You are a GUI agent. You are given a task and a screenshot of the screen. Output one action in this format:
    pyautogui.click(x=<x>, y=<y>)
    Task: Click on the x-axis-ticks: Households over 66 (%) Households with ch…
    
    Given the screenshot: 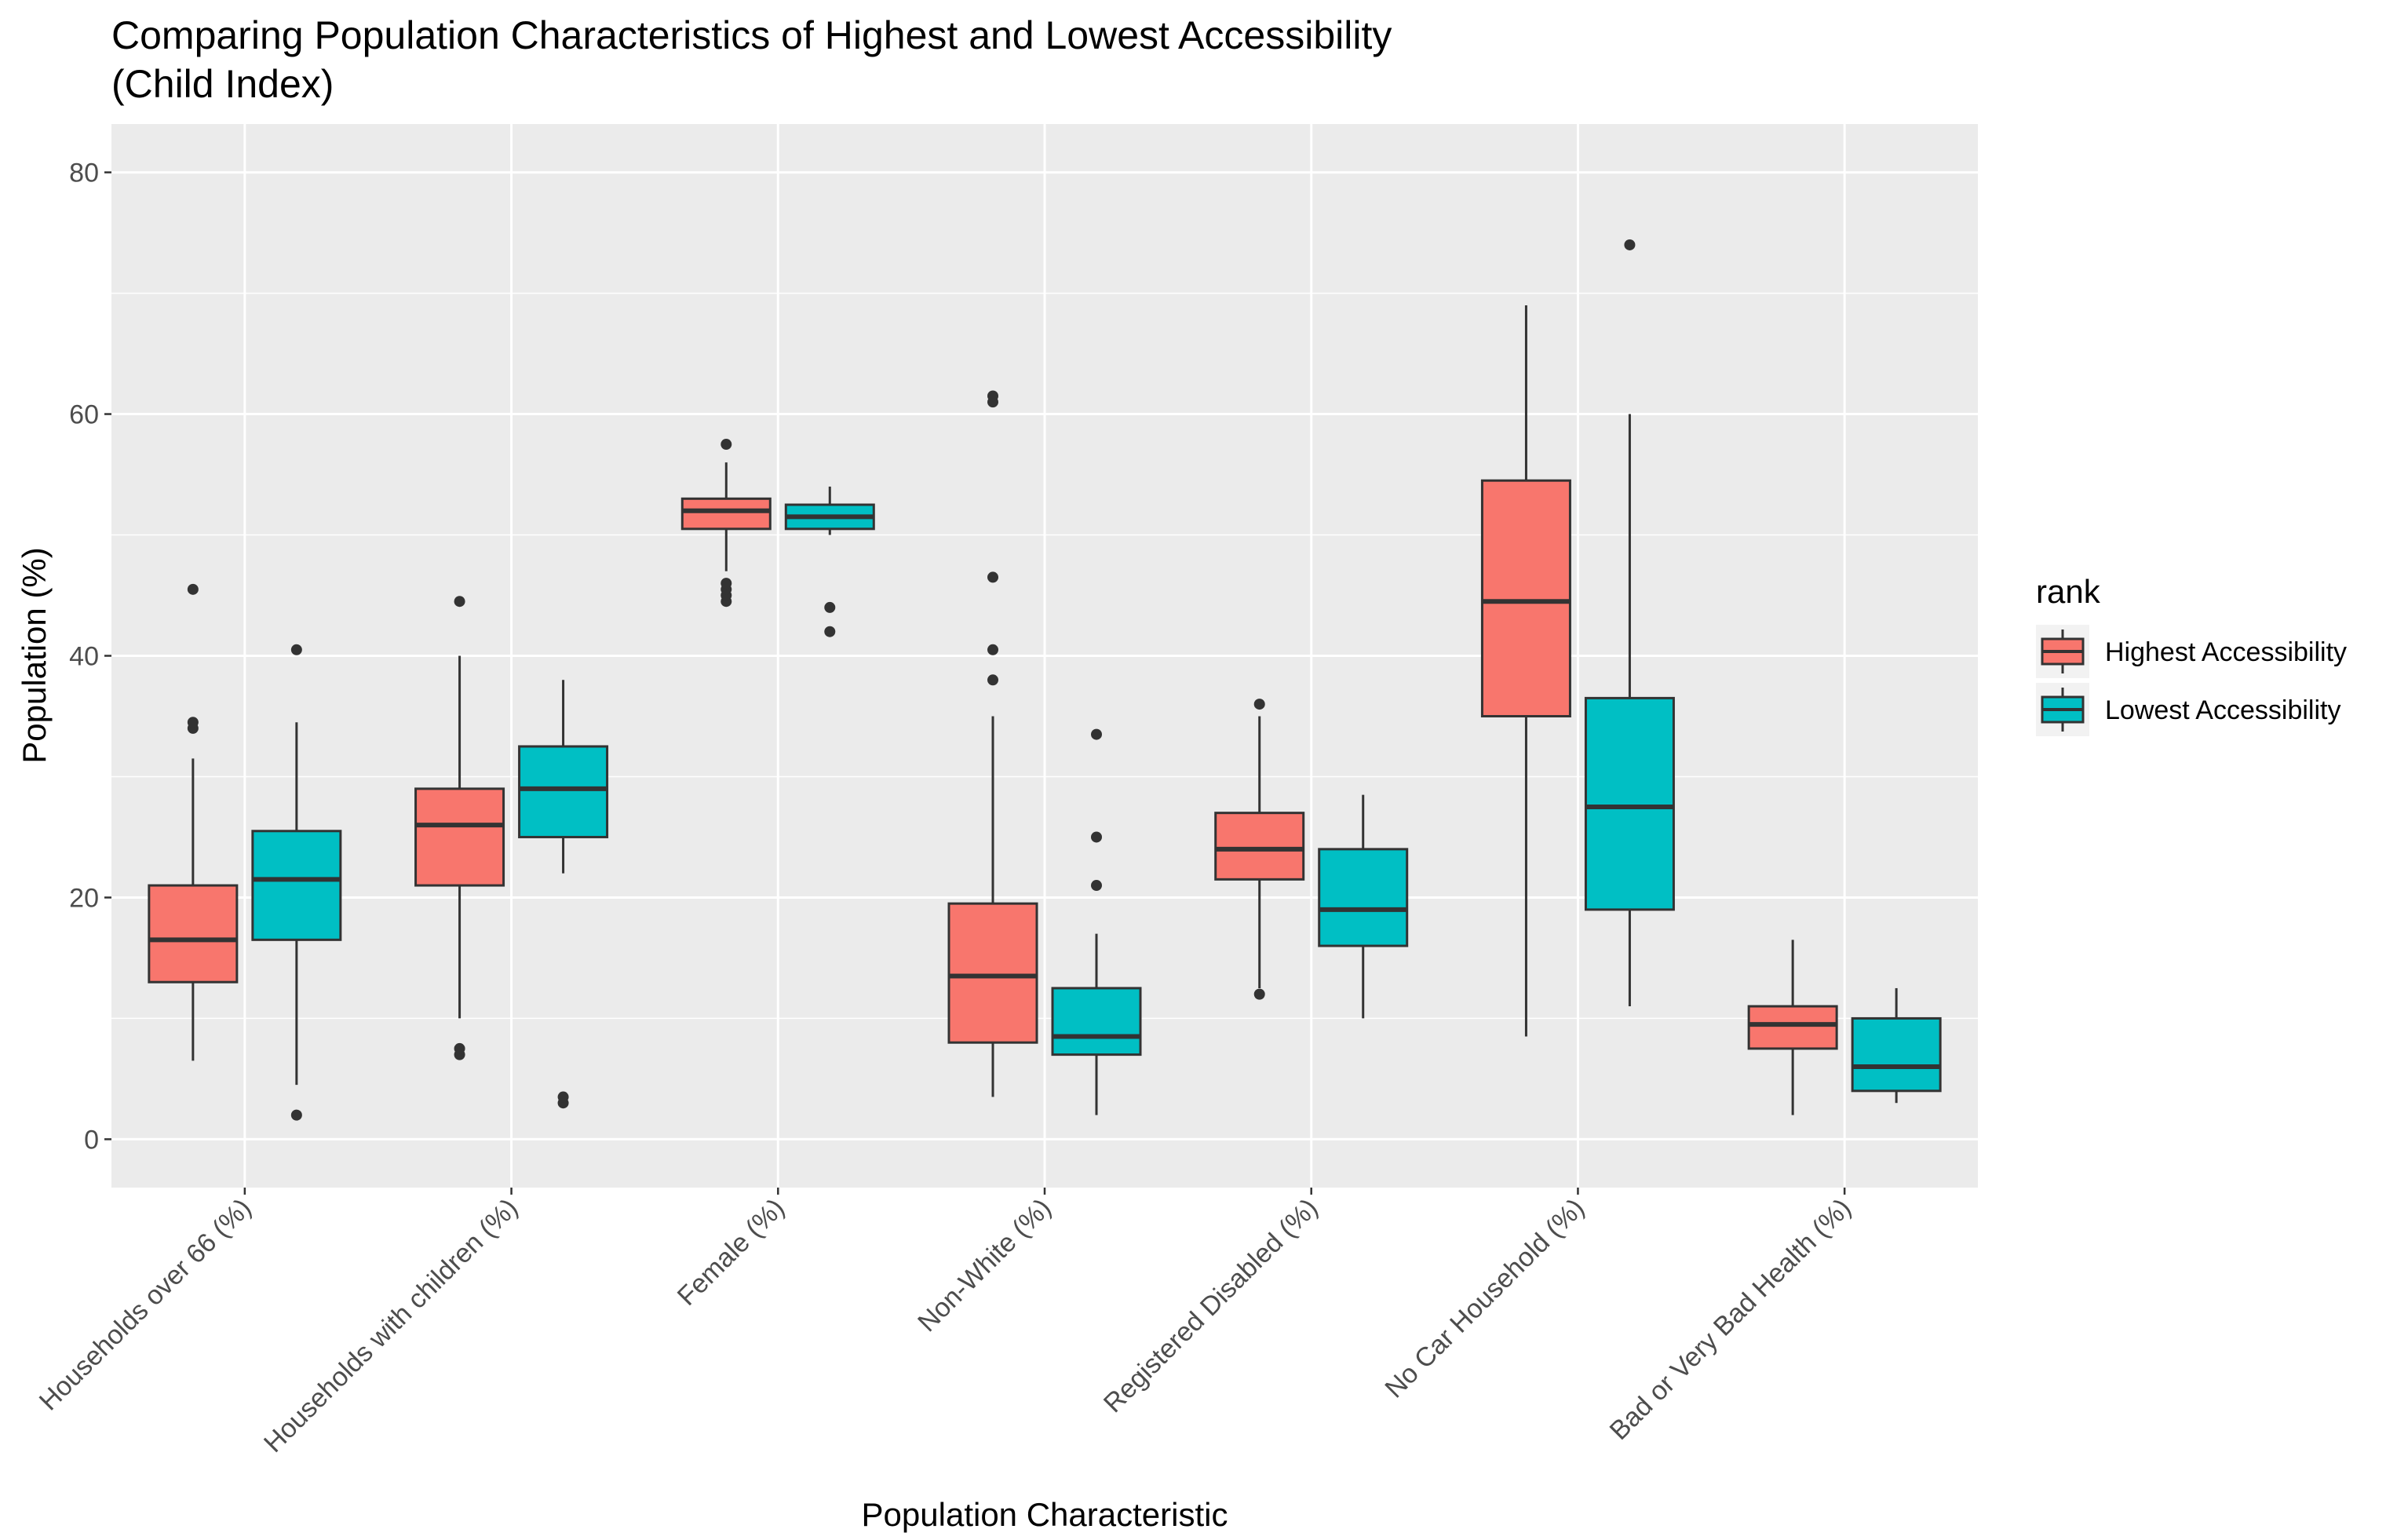 What is the action you would take?
    pyautogui.click(x=945, y=1323)
    